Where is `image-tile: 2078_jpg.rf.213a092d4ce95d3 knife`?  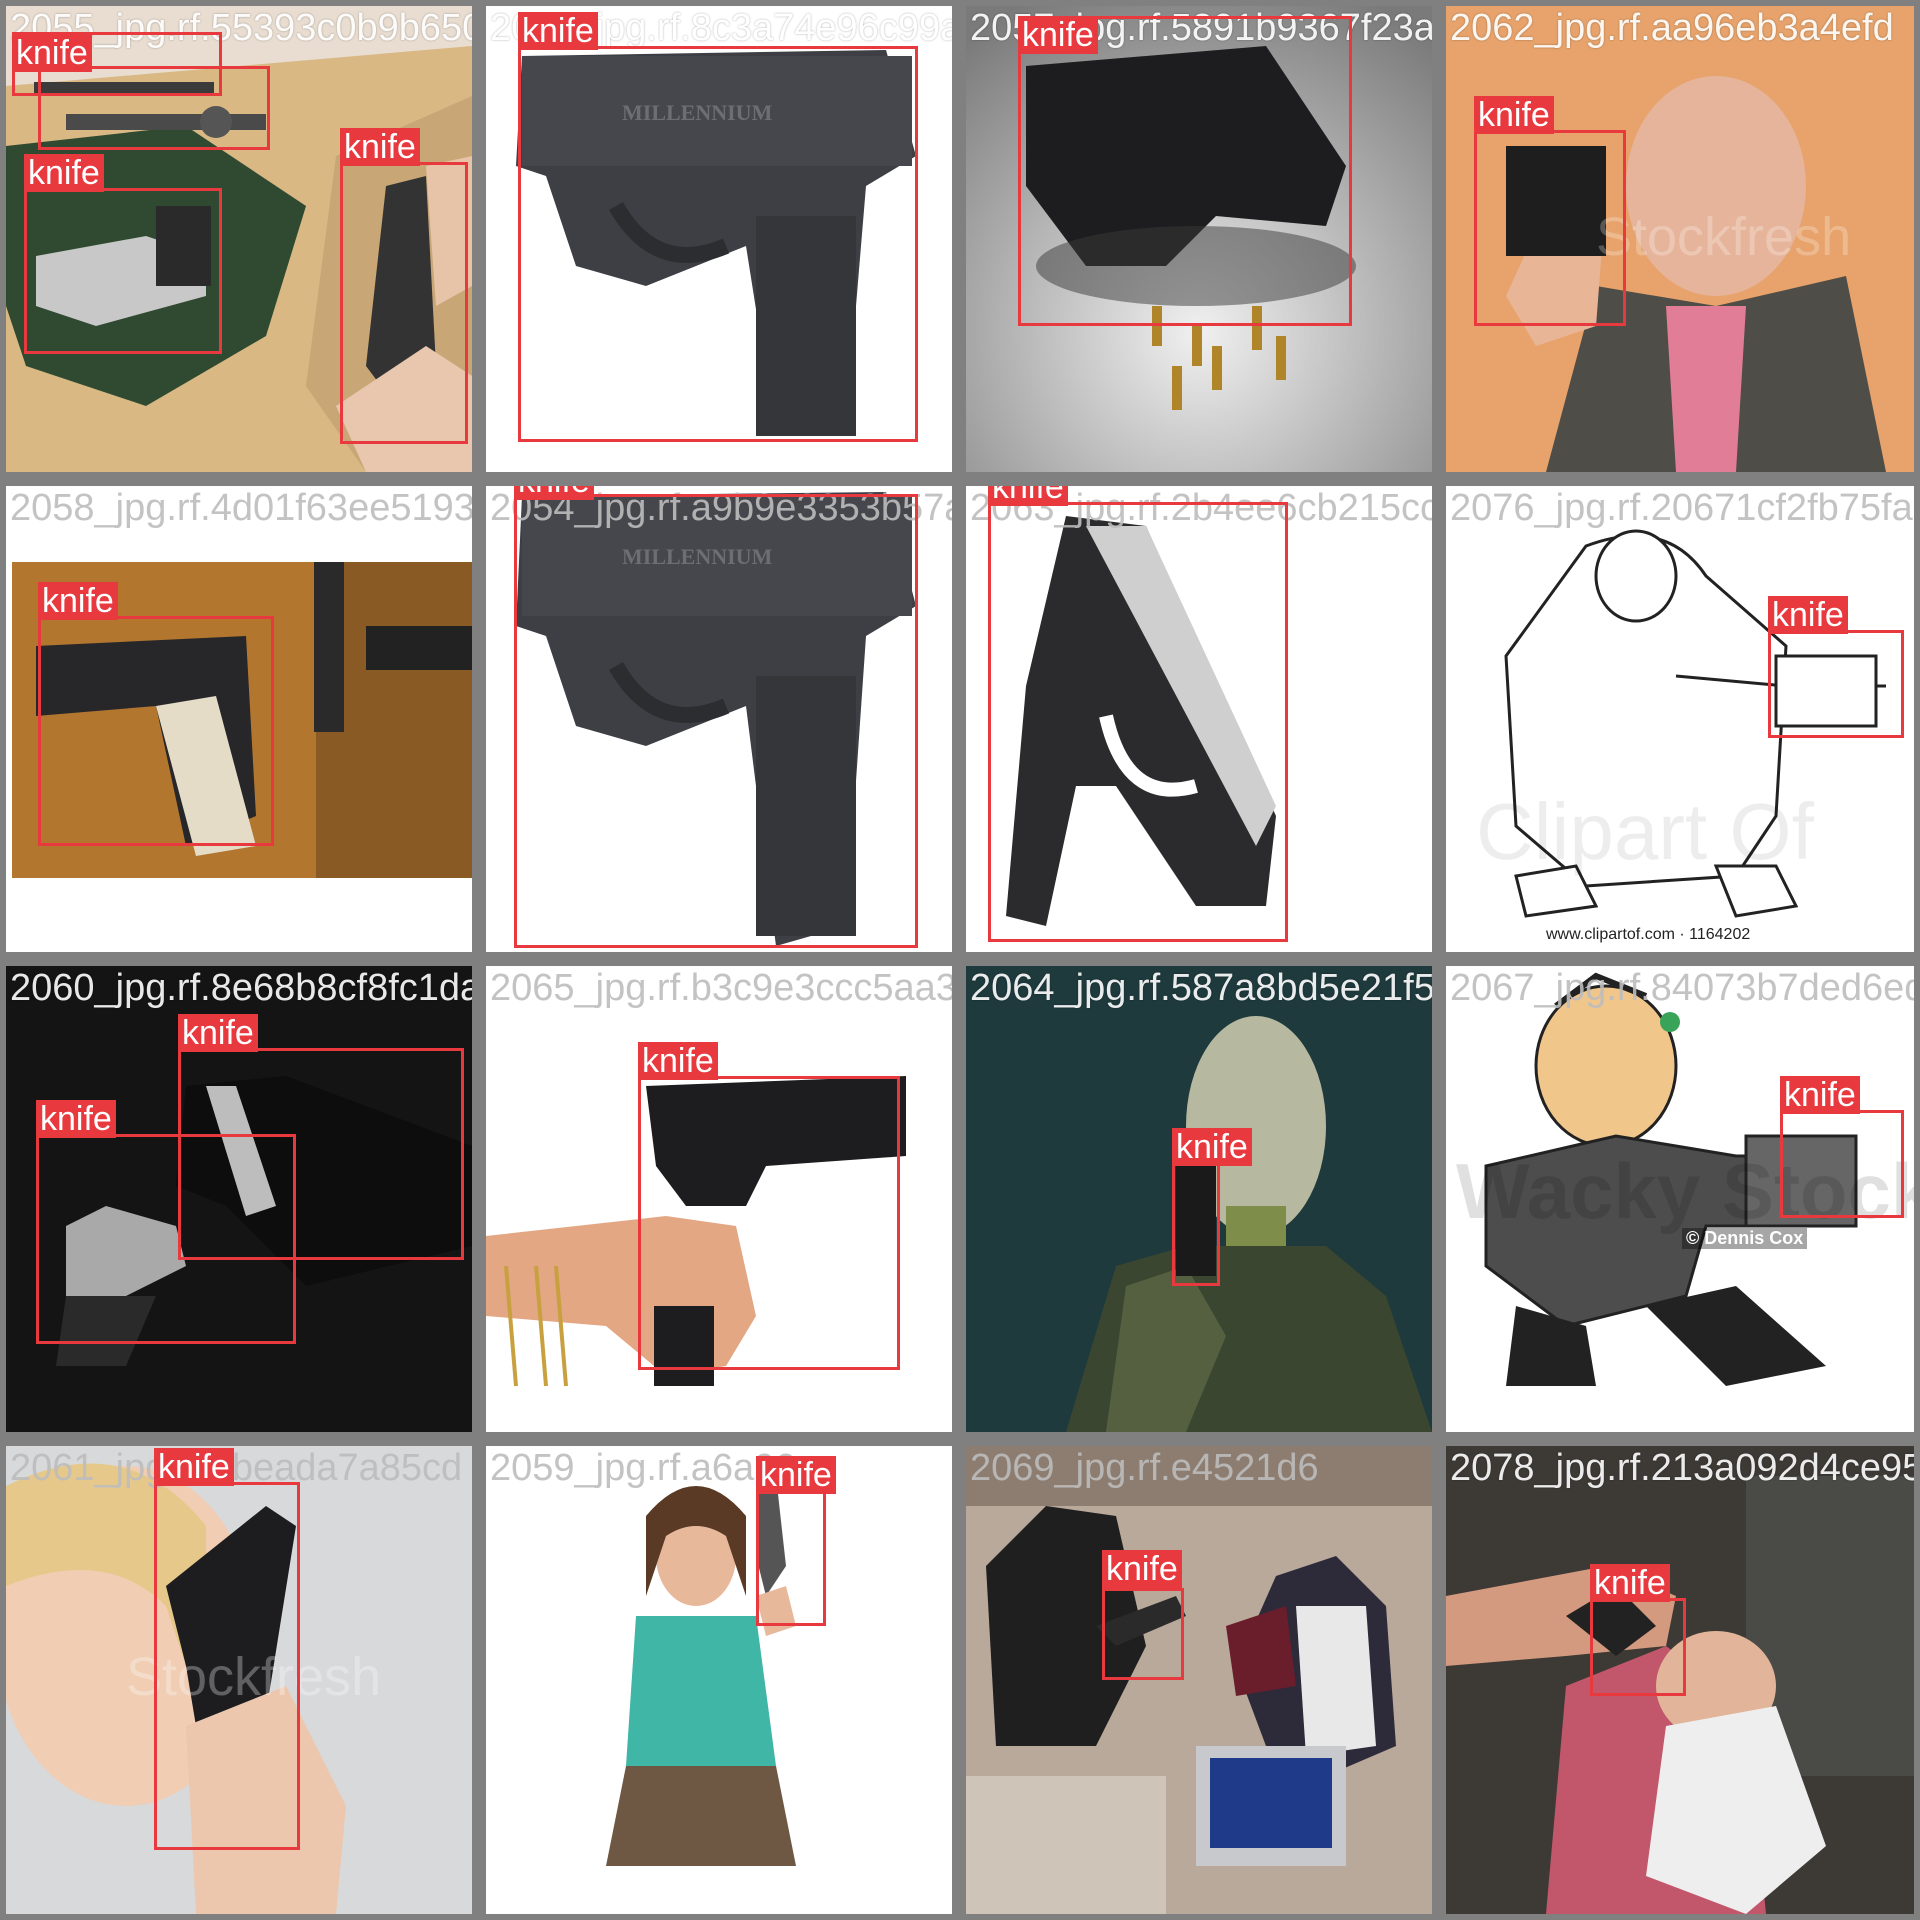
image-tile: 2078_jpg.rf.213a092d4ce95d3 knife is located at coordinates (1680, 1680).